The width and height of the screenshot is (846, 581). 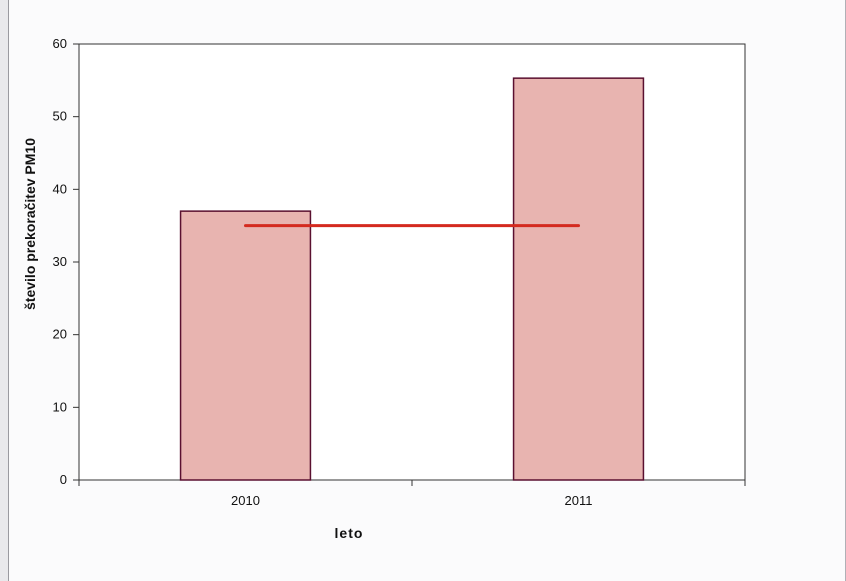 What do you see at coordinates (349, 533) in the screenshot?
I see `x-axis-title: leto` at bounding box center [349, 533].